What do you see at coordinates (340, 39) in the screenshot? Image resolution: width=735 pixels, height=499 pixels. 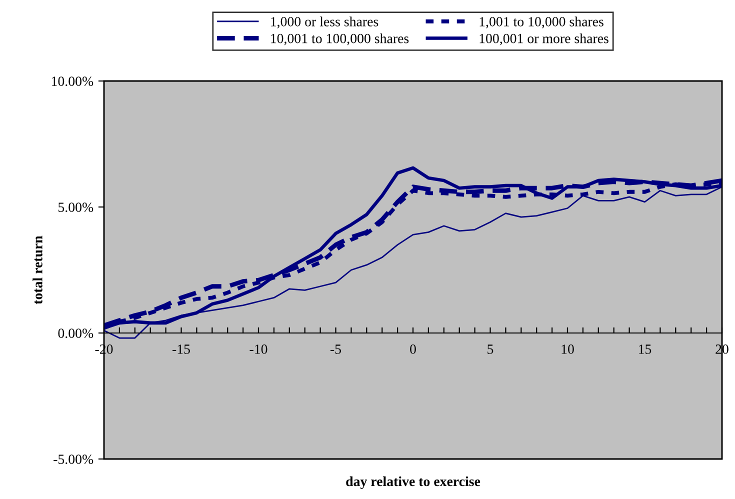 I see `legend-label: 10,001 to 100,000 shares` at bounding box center [340, 39].